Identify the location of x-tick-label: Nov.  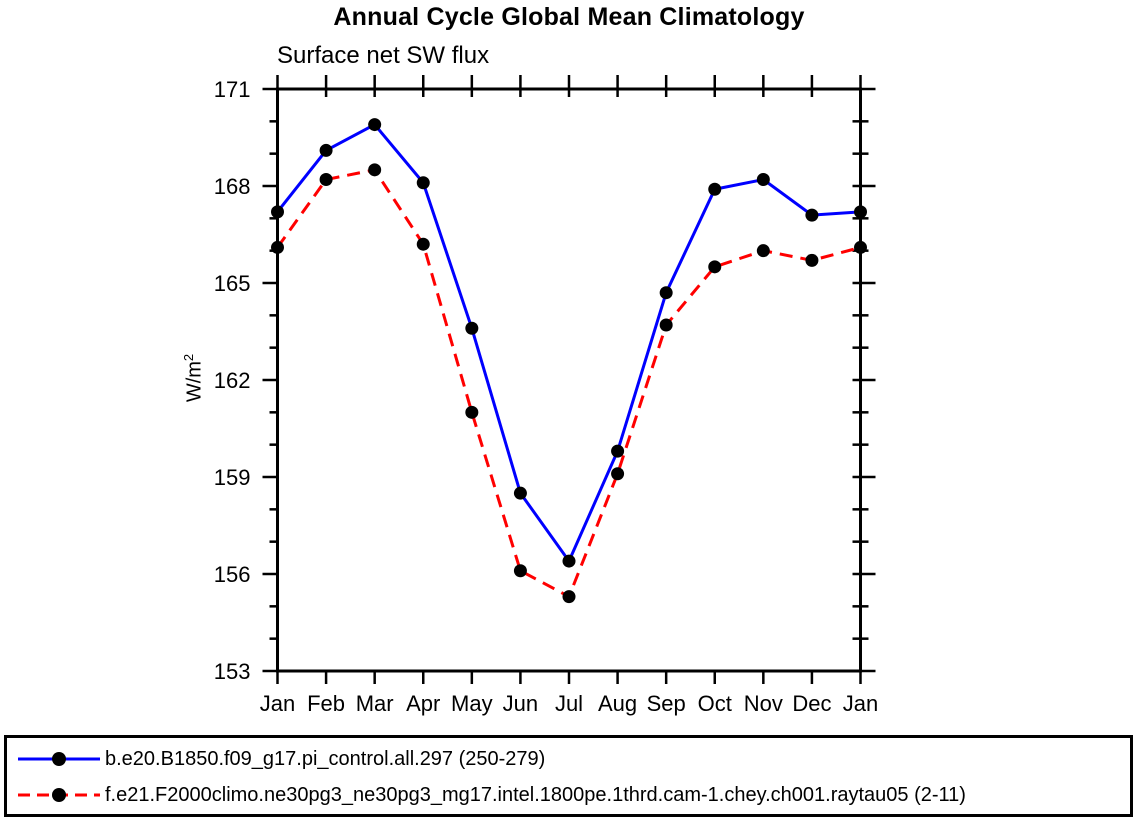
(763, 703).